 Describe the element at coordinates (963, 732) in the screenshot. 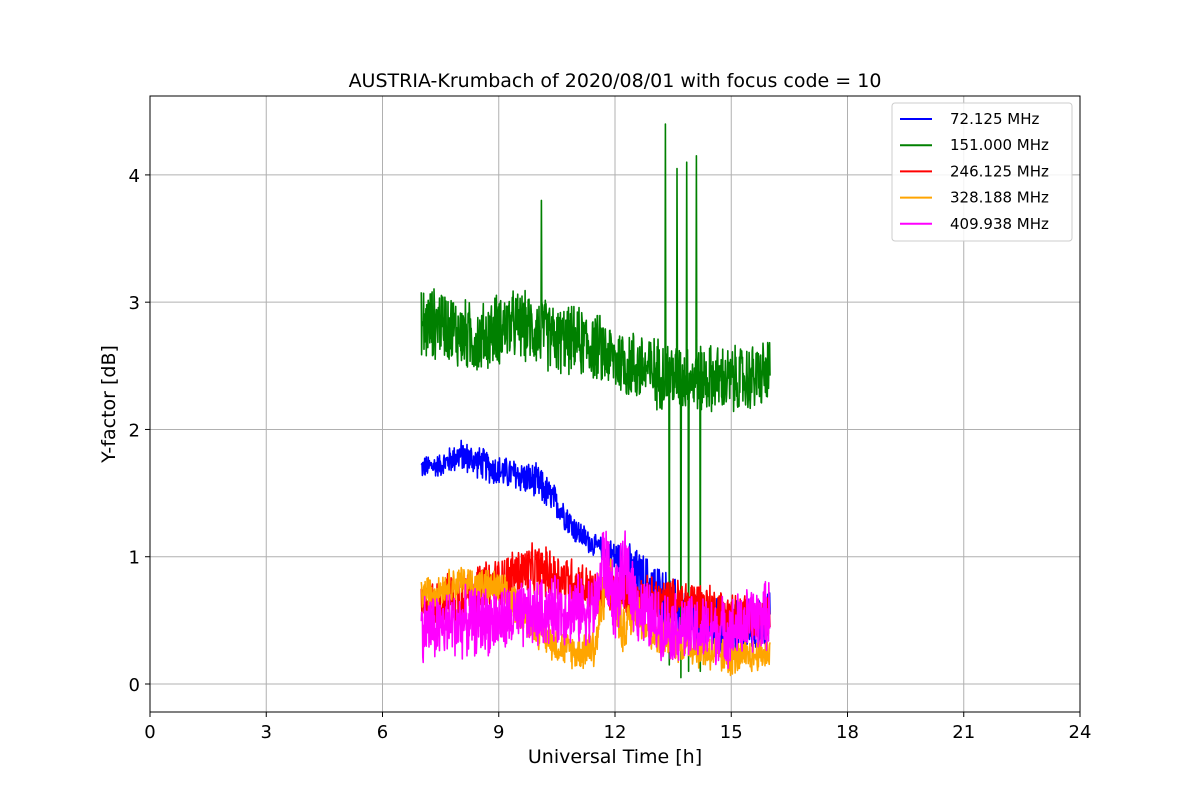

I see `x-tick-label: 21` at that location.